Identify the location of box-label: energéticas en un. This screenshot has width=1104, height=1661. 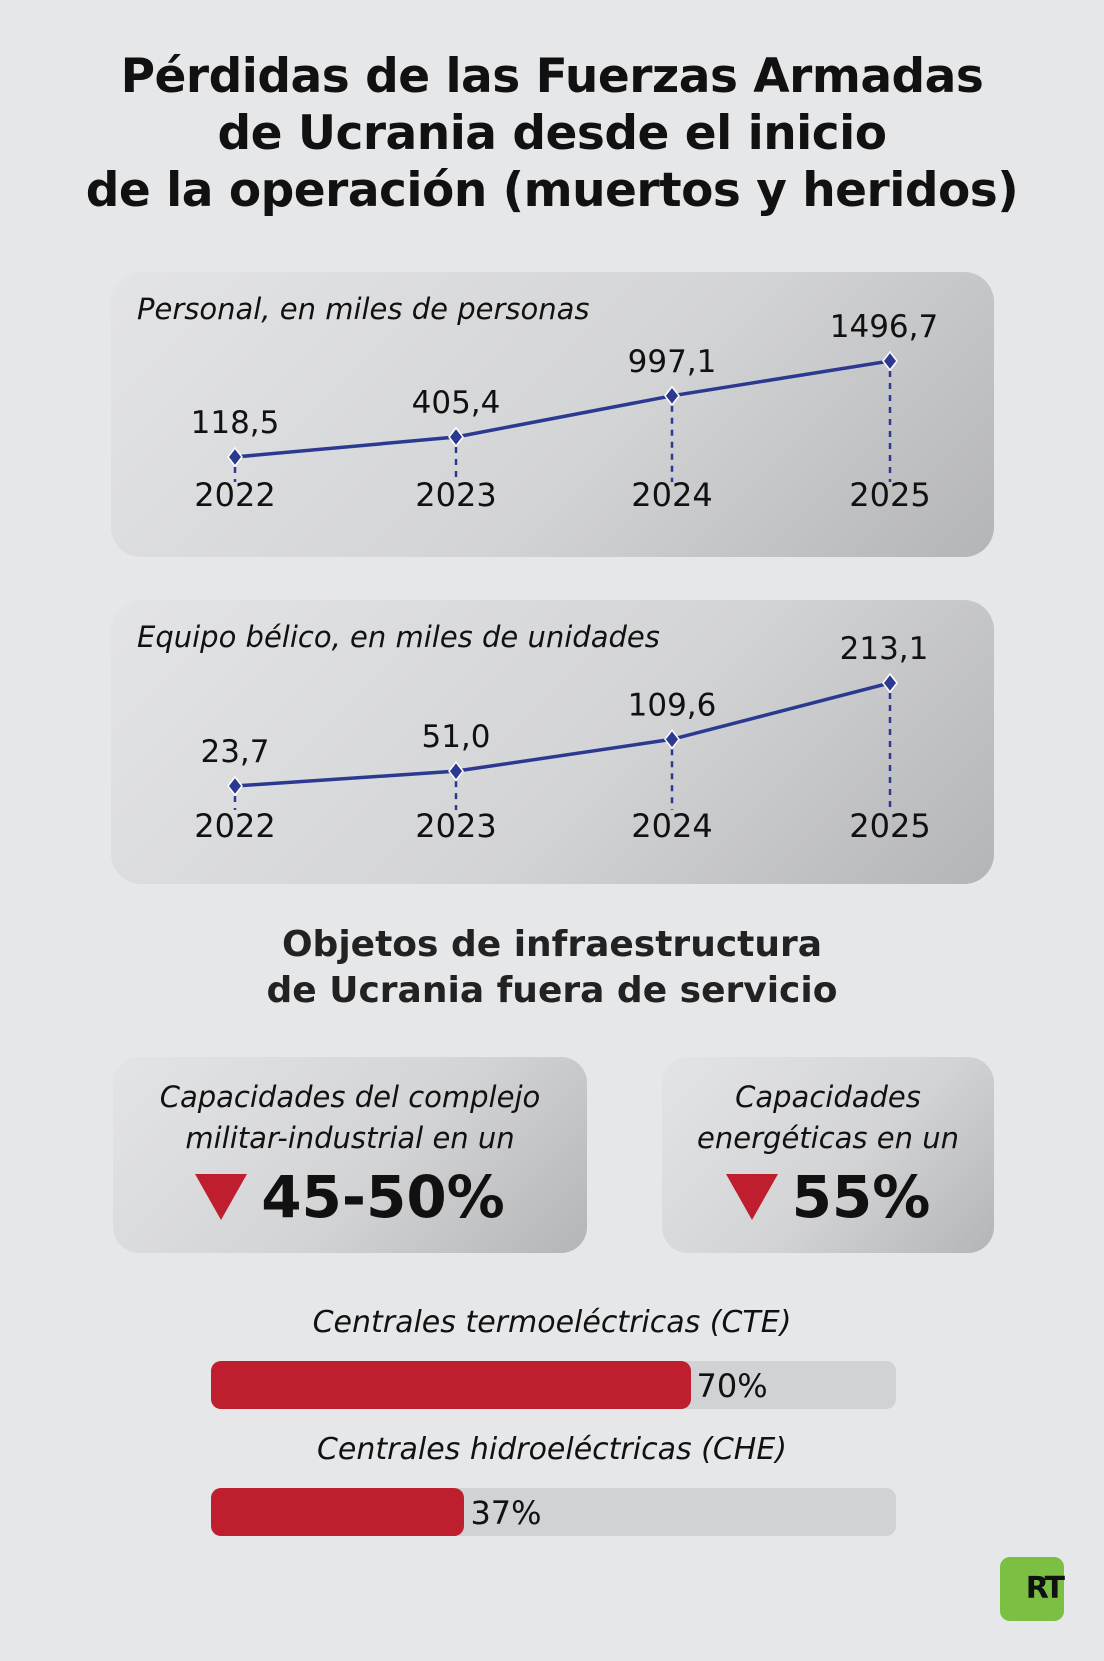
(828, 1138).